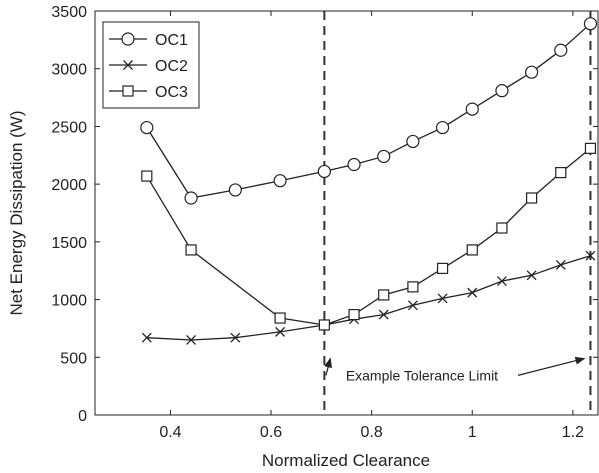 The height and width of the screenshot is (473, 599). Describe the element at coordinates (573, 432) in the screenshot. I see `x-tick-label: 1.2` at that location.